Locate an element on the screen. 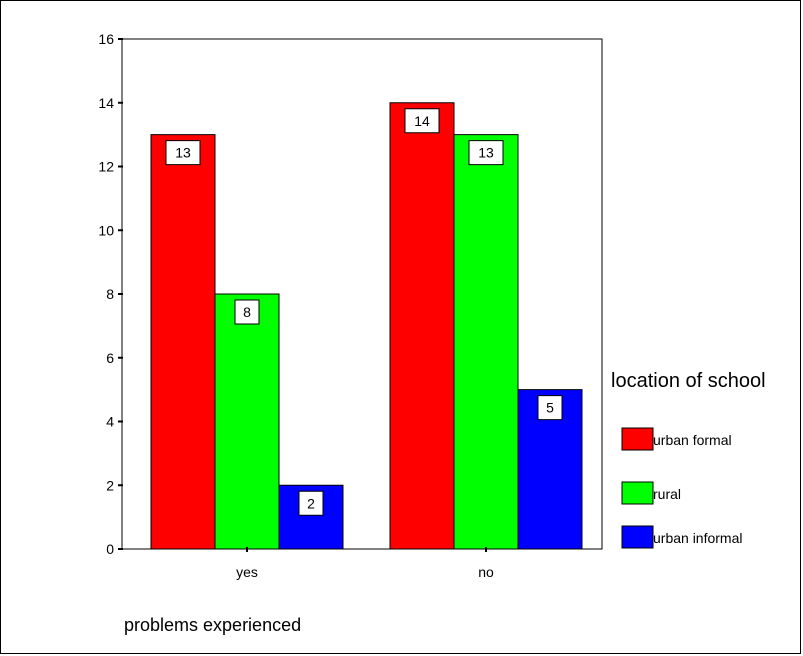  y-tick-label: 8 is located at coordinates (110, 294).